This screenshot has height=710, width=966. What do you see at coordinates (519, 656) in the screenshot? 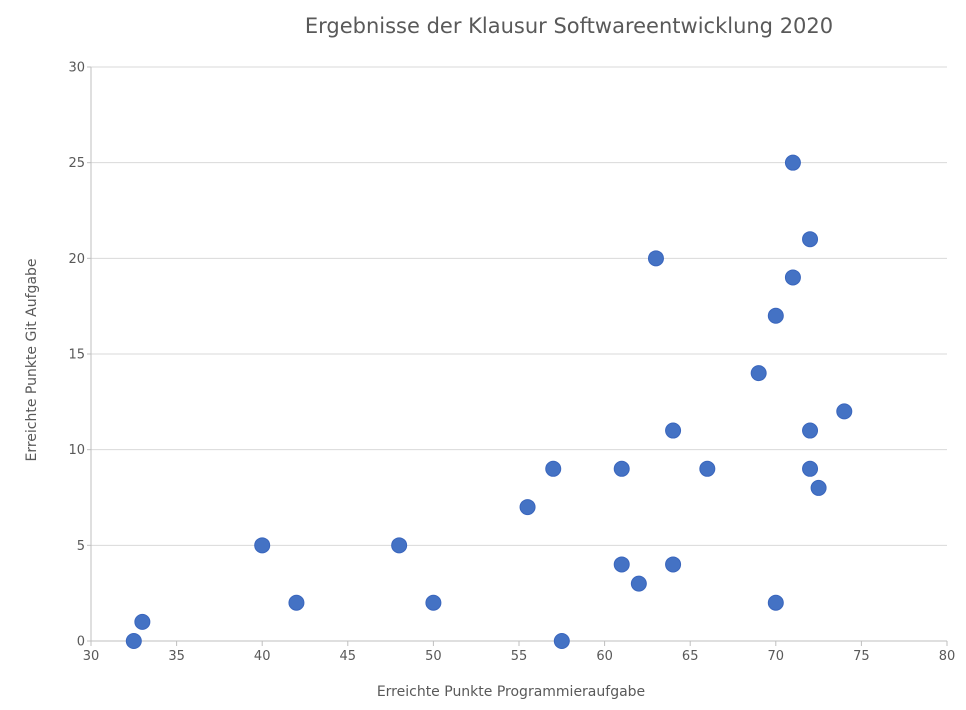
I see `x-tick-label: 55` at bounding box center [519, 656].